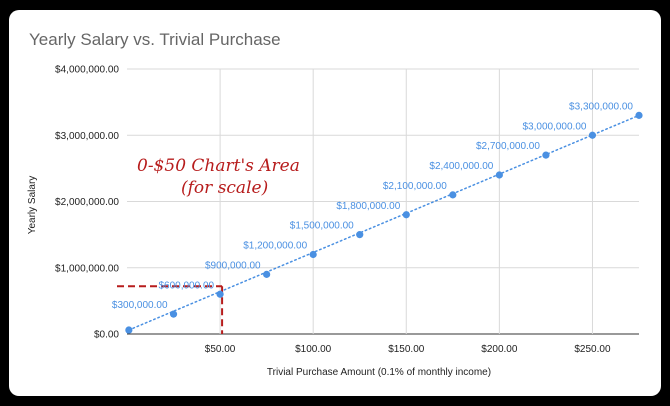  Describe the element at coordinates (155, 39) in the screenshot. I see `chart-title: Yearly Salary vs. Trivial Purchase` at that location.